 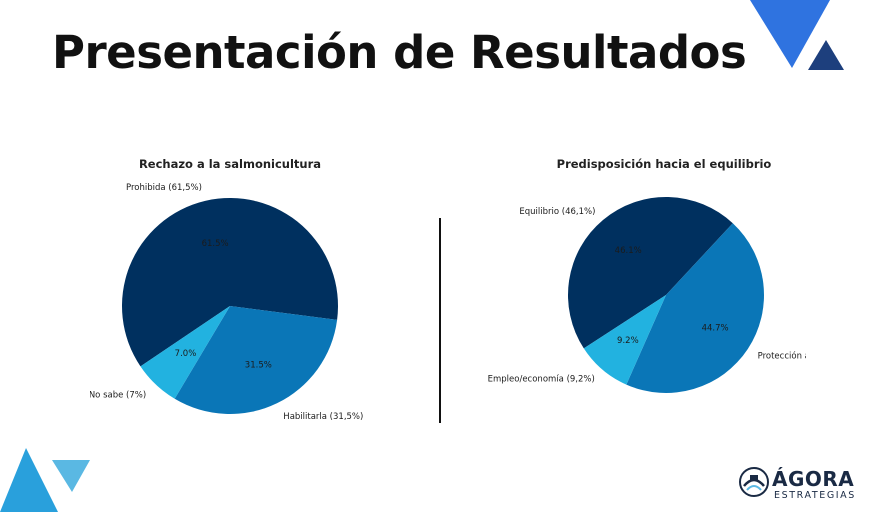 What do you see at coordinates (628, 341) in the screenshot?
I see `pie-pct-label-empleo-economia: 9.2%` at bounding box center [628, 341].